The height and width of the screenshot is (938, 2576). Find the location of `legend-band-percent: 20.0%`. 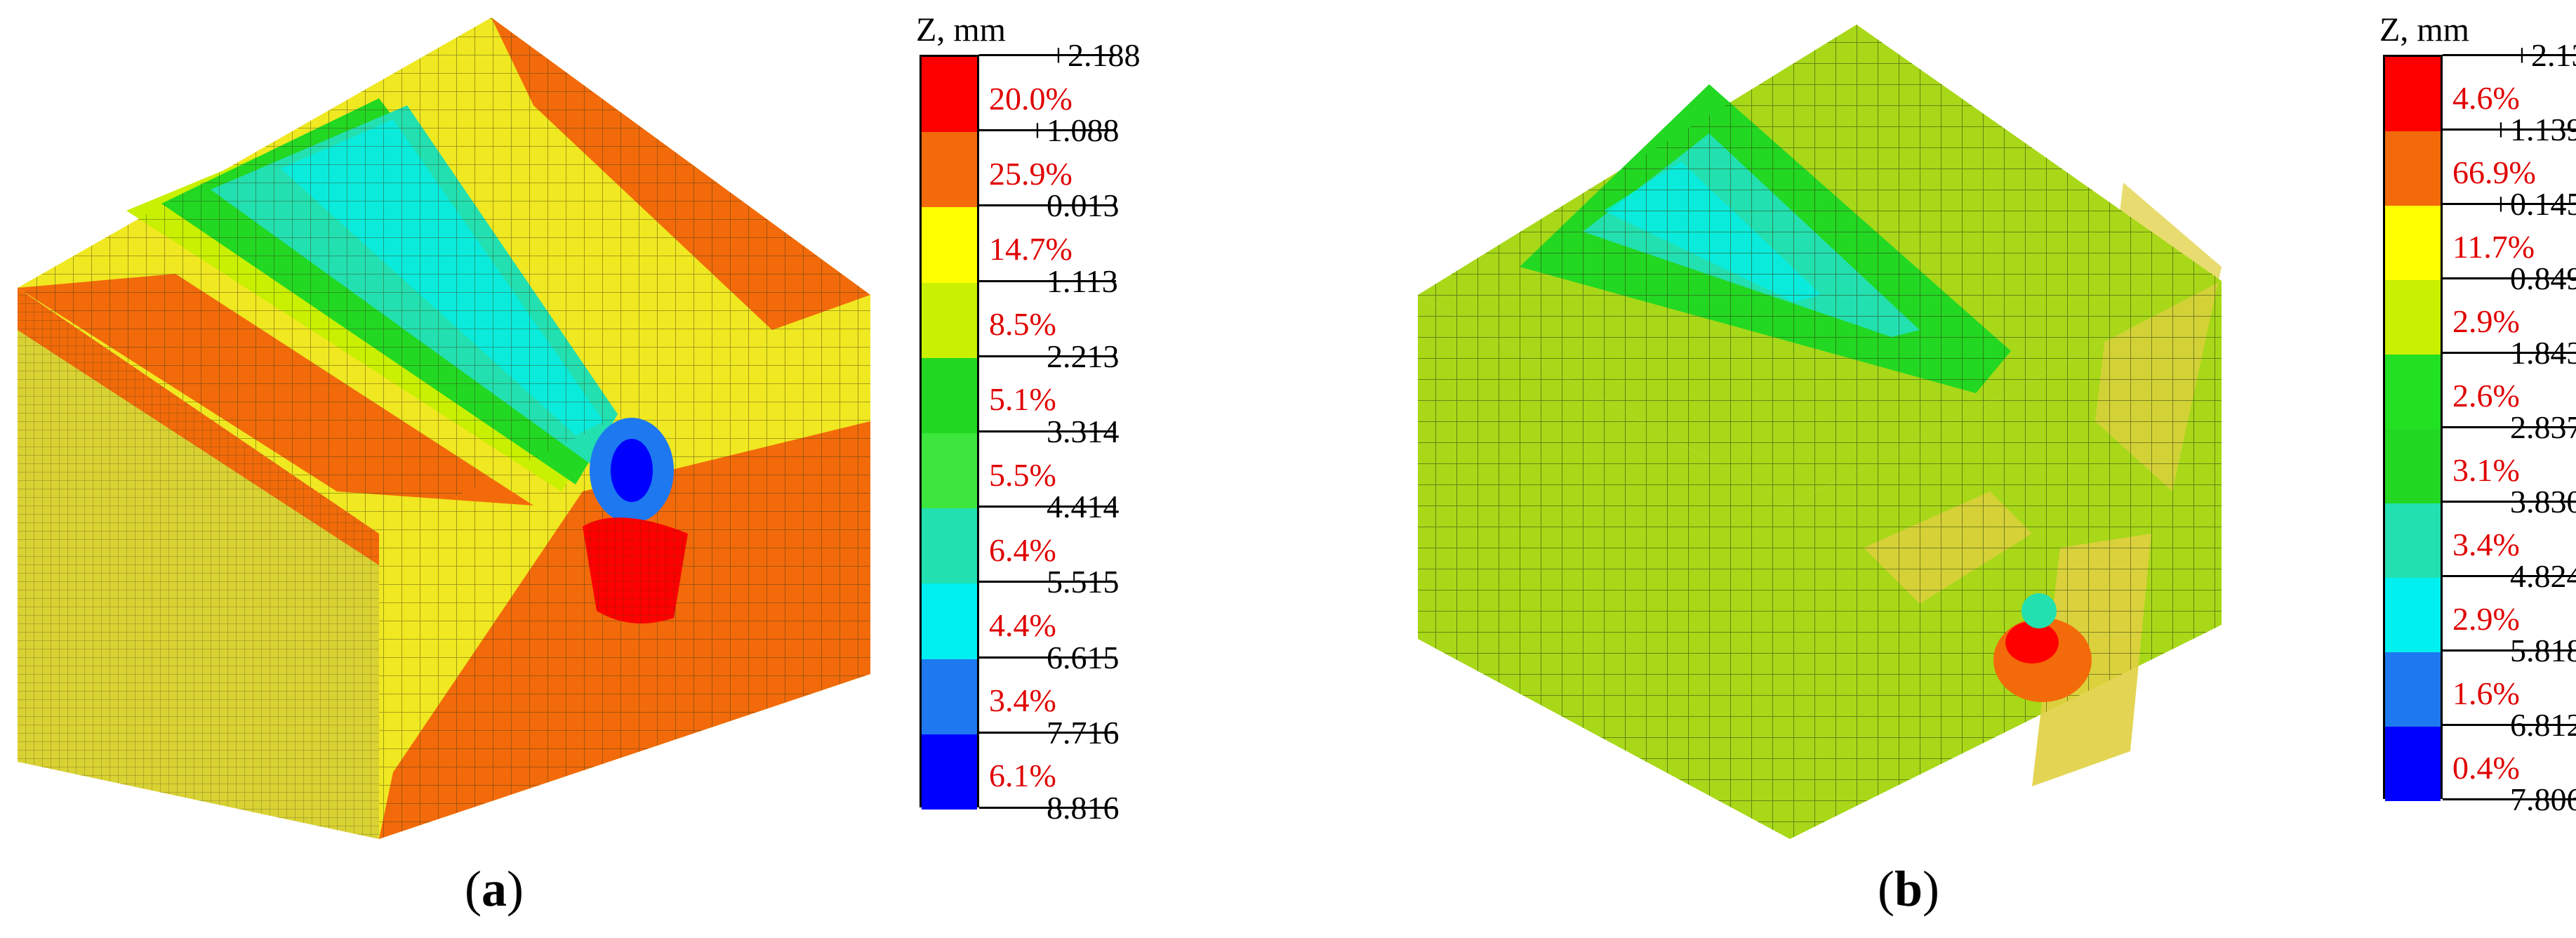

legend-band-percent: 20.0% is located at coordinates (1031, 98).